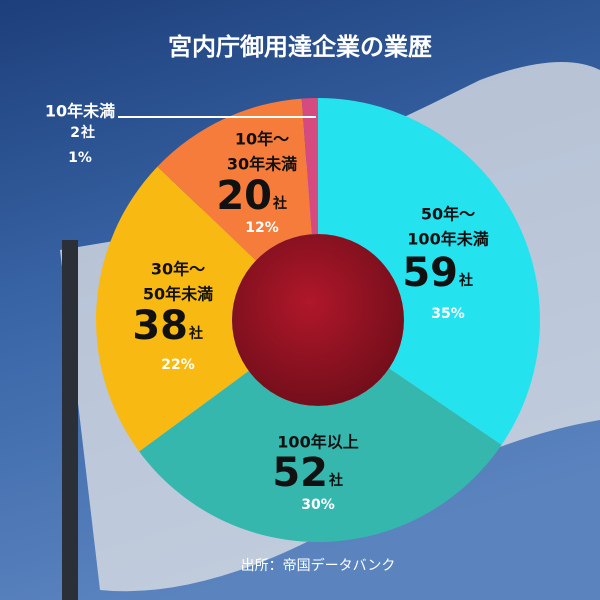 The width and height of the screenshot is (600, 600). What do you see at coordinates (244, 196) in the screenshot?
I see `value-label: 20` at bounding box center [244, 196].